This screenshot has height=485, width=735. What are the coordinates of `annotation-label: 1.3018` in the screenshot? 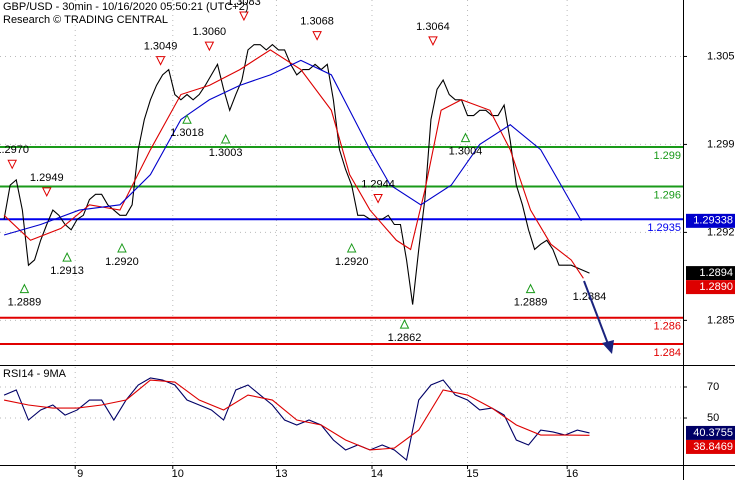 It's located at (187, 133).